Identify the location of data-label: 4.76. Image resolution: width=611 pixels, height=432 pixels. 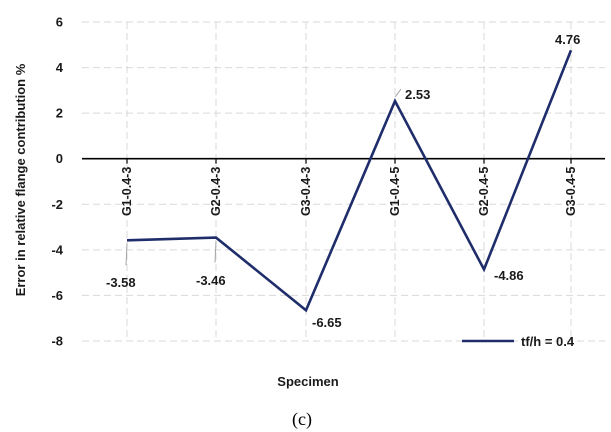
(567, 39).